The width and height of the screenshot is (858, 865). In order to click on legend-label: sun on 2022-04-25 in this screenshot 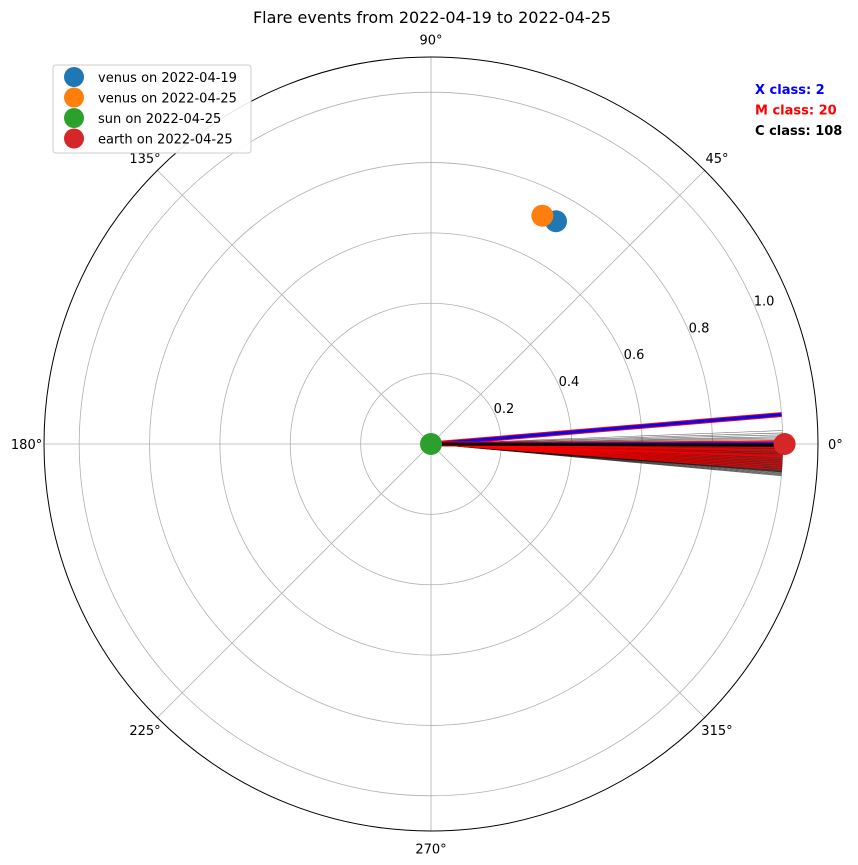, I will do `click(159, 119)`.